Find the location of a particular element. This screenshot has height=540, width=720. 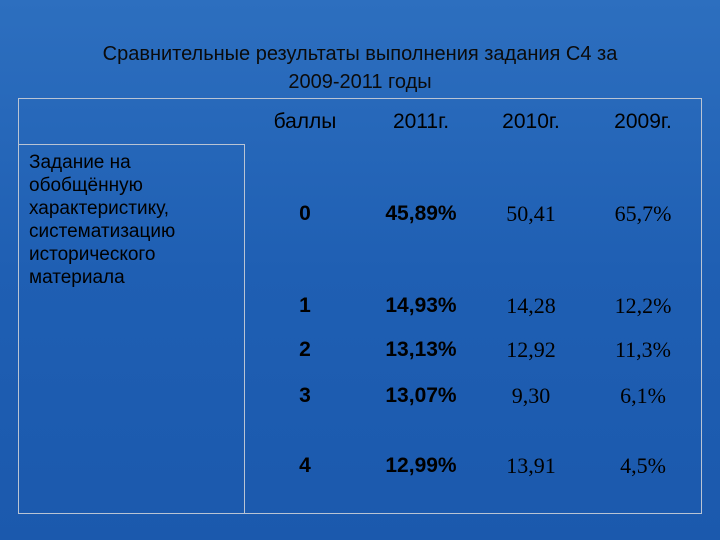

table-row-0: 0 45,89% 50,41 65,7% is located at coordinates (473, 214).